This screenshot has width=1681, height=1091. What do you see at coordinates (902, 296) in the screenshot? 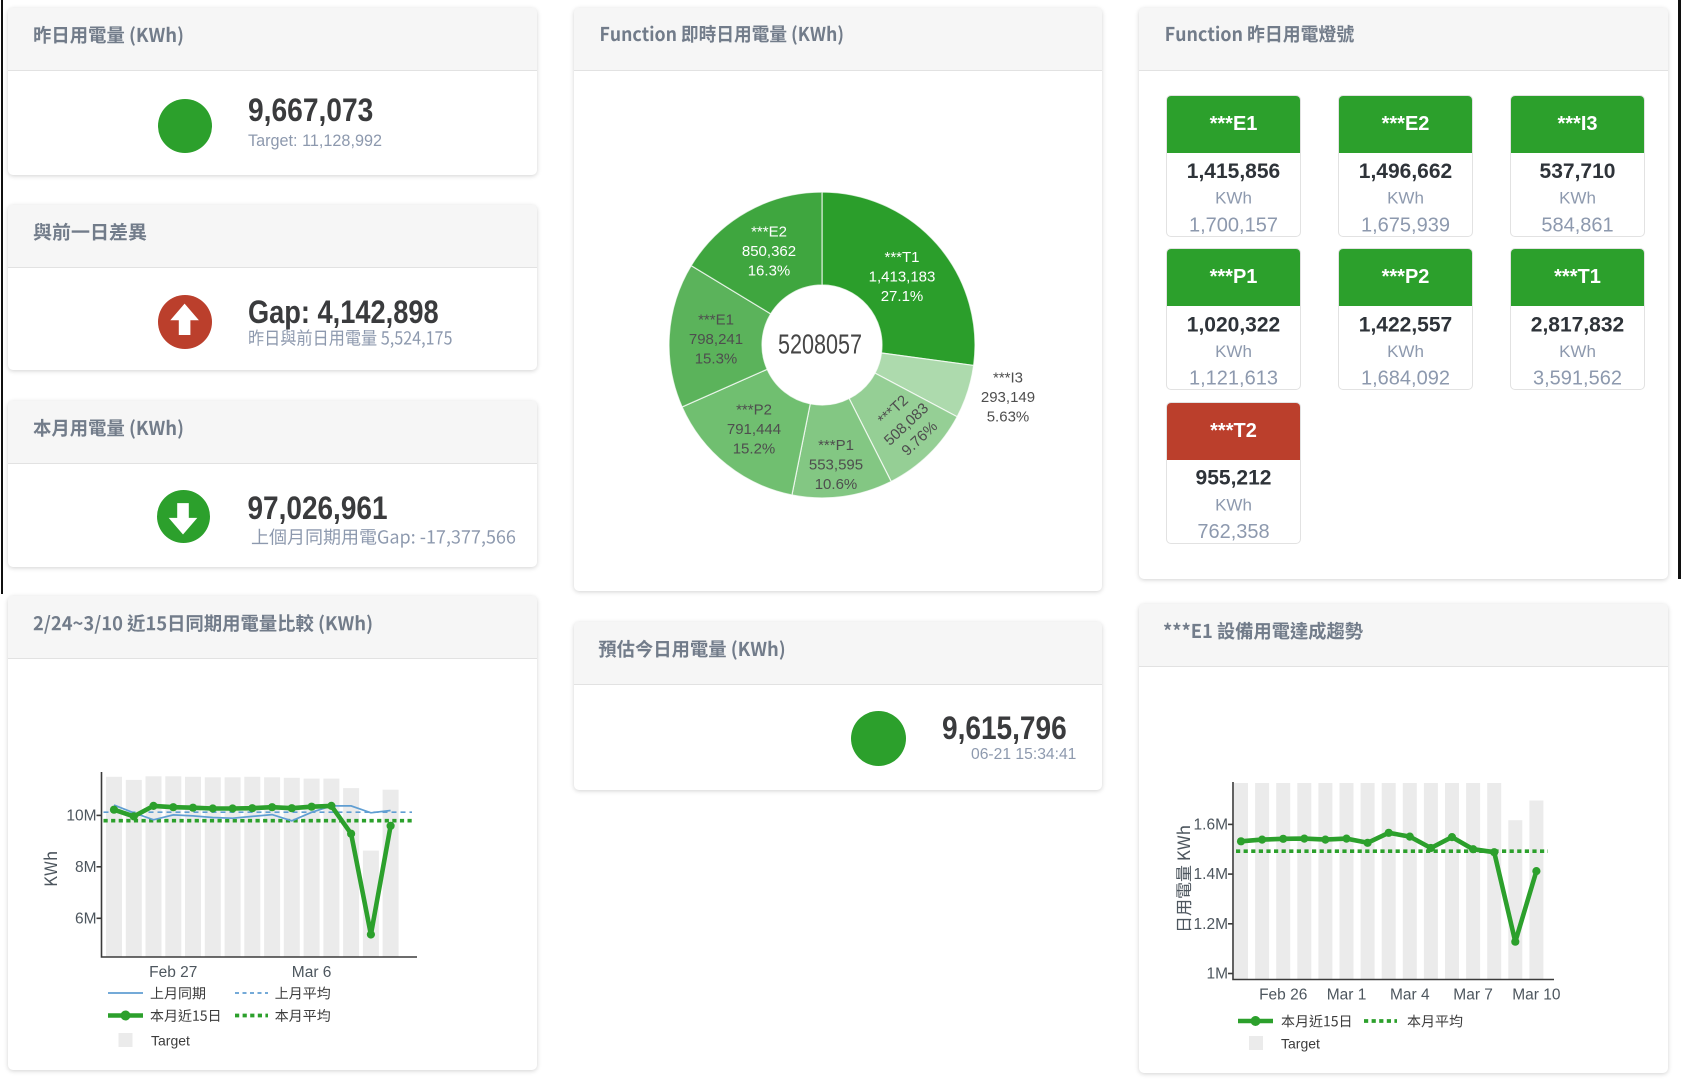
I see `svg-text: 27.1%` at bounding box center [902, 296].